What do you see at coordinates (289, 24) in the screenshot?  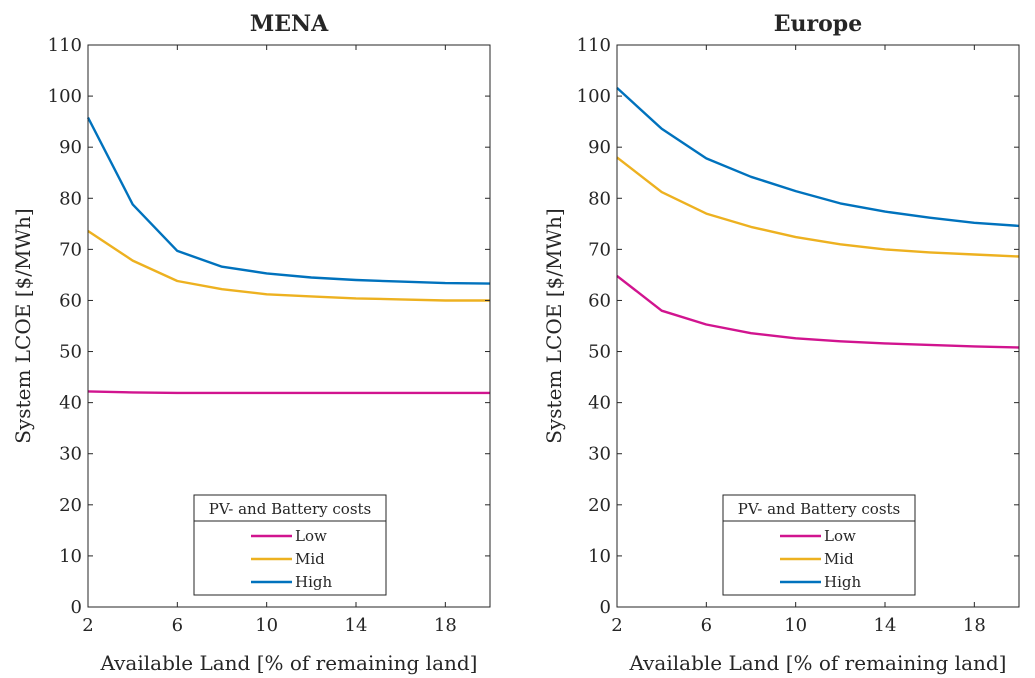 I see `chart-title: MENA` at bounding box center [289, 24].